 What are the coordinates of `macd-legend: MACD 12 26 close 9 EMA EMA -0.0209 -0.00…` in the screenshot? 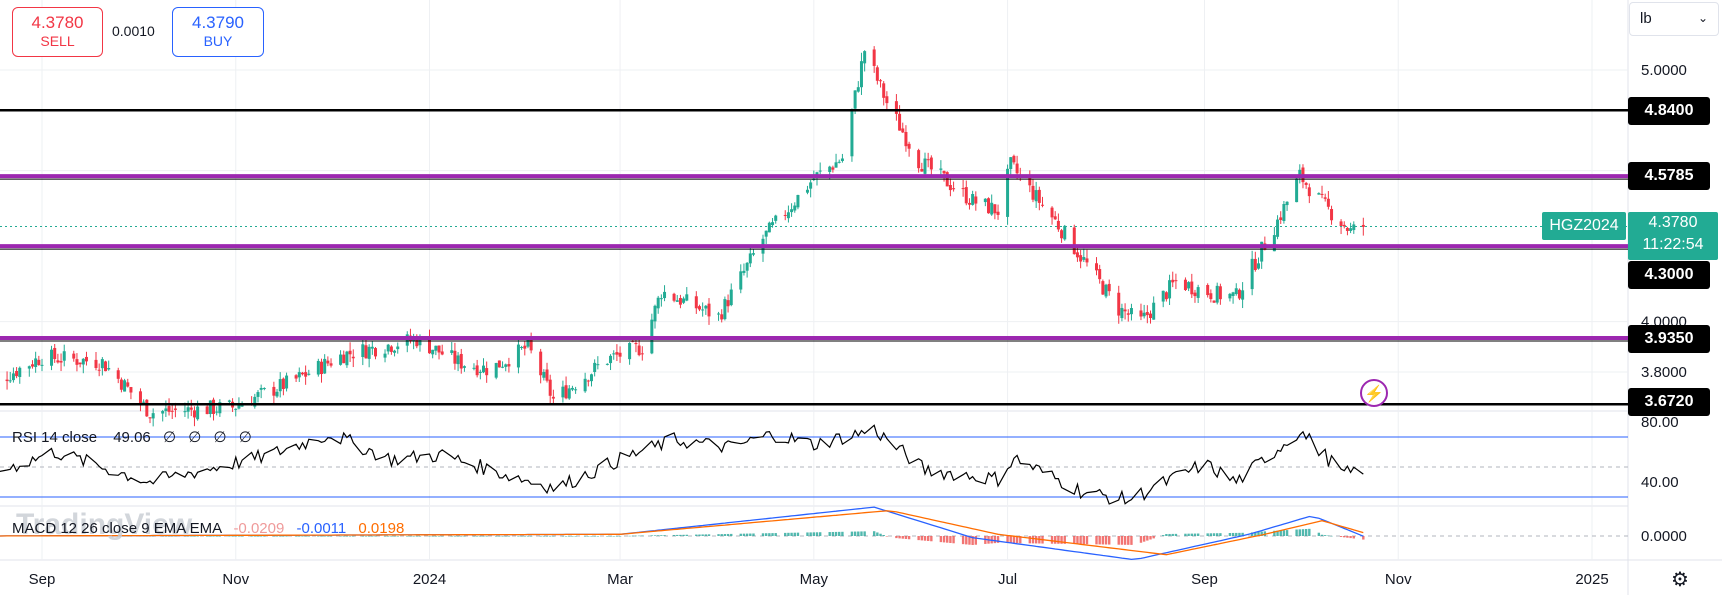 It's located at (208, 528).